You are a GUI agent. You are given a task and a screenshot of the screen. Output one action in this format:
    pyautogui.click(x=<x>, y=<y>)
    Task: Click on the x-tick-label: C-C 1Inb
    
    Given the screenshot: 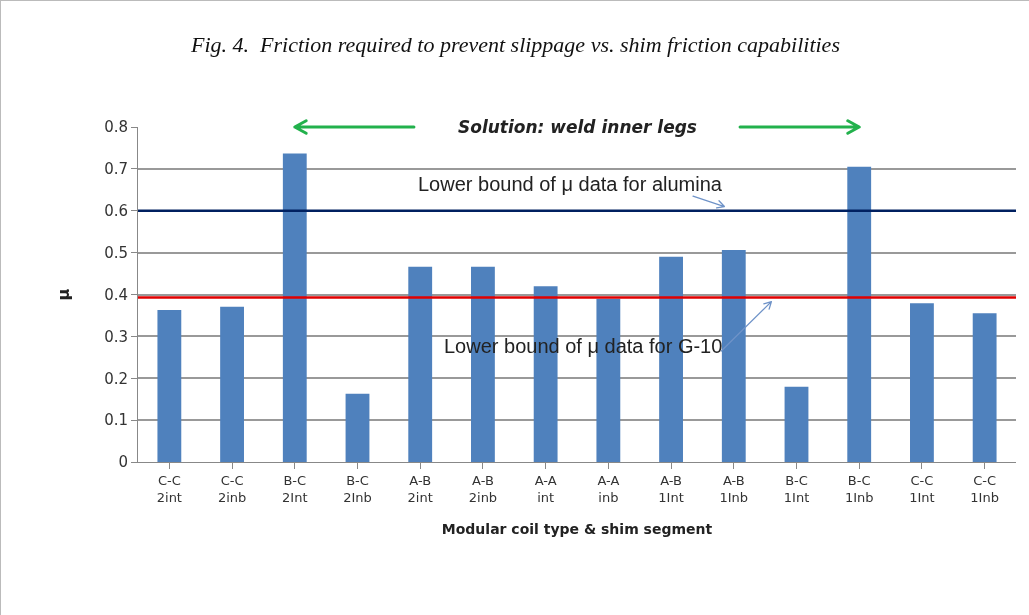 What is the action you would take?
    pyautogui.click(x=984, y=488)
    